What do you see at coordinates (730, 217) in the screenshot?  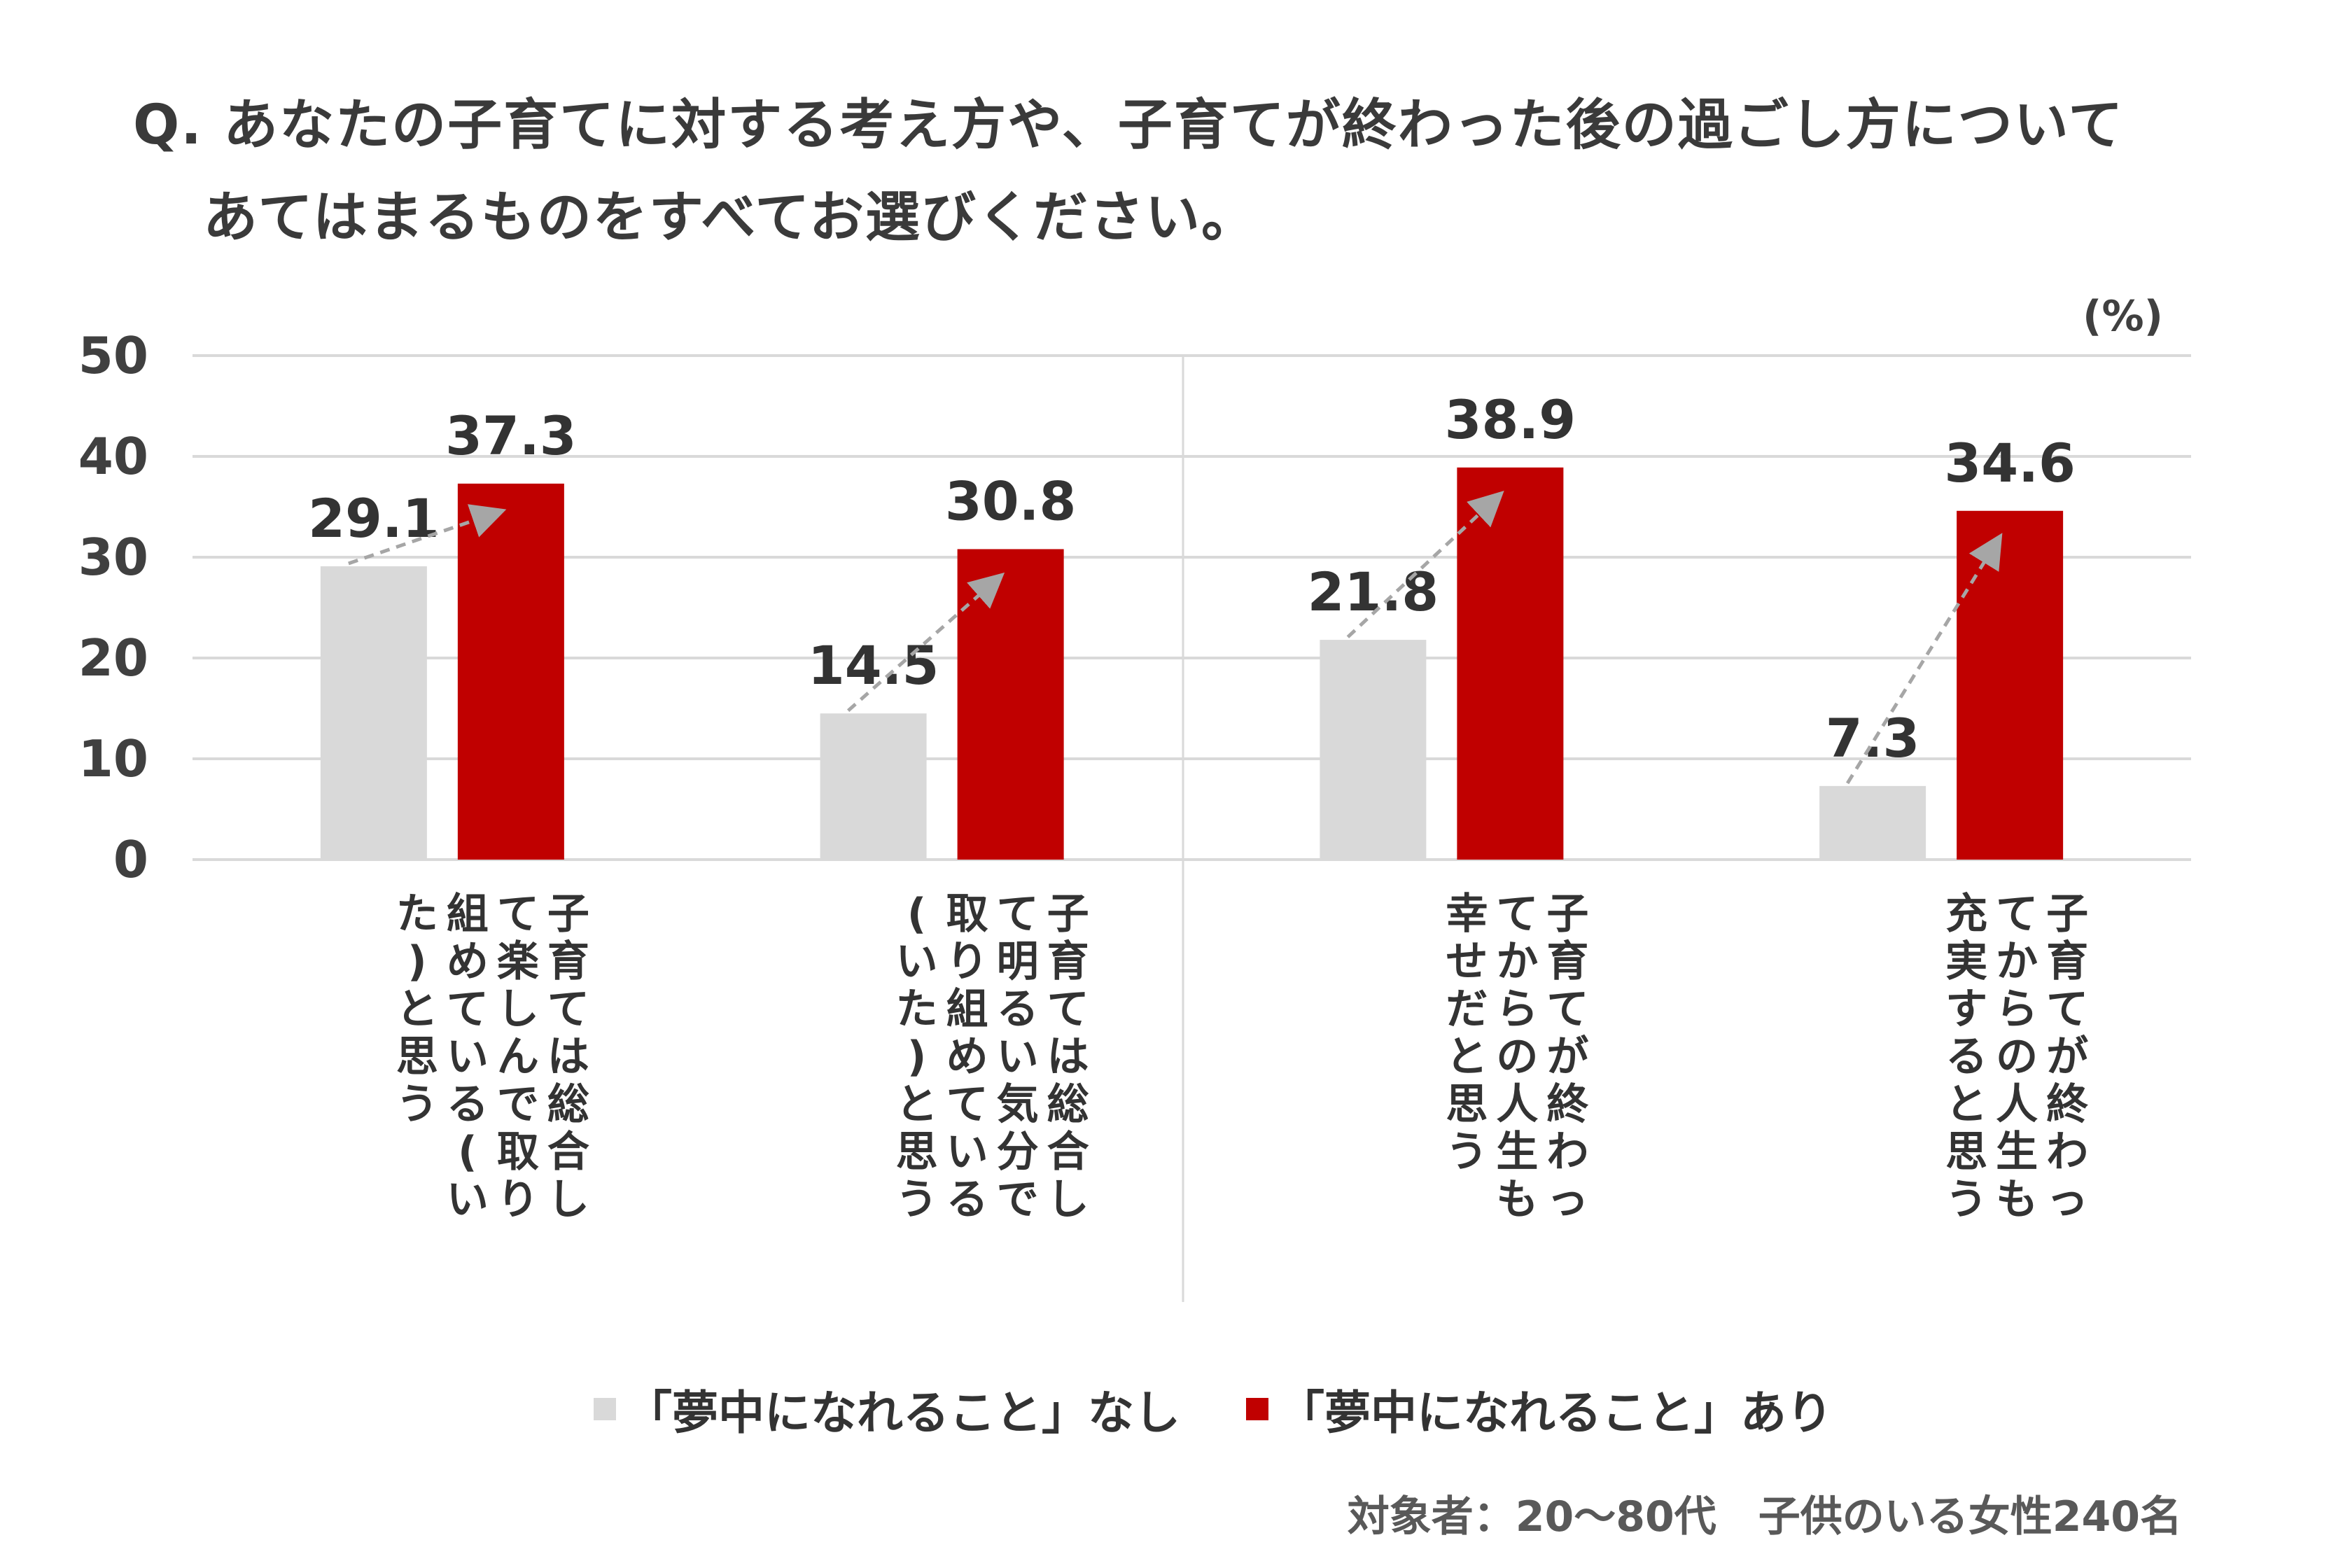 I see `chart-title-line-2: あてはまるものをすべてお選びください。` at bounding box center [730, 217].